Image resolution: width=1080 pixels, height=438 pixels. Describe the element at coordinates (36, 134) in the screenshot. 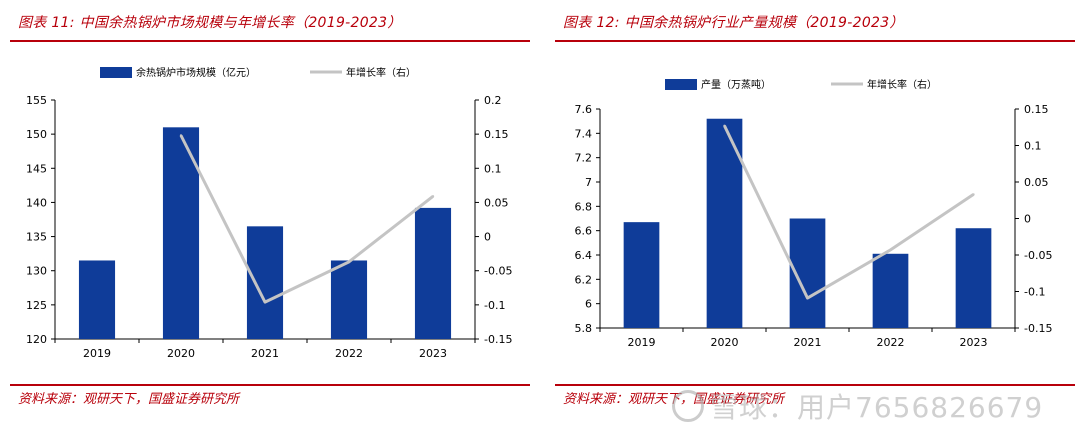

I see `y-tick-label-left: 150` at that location.